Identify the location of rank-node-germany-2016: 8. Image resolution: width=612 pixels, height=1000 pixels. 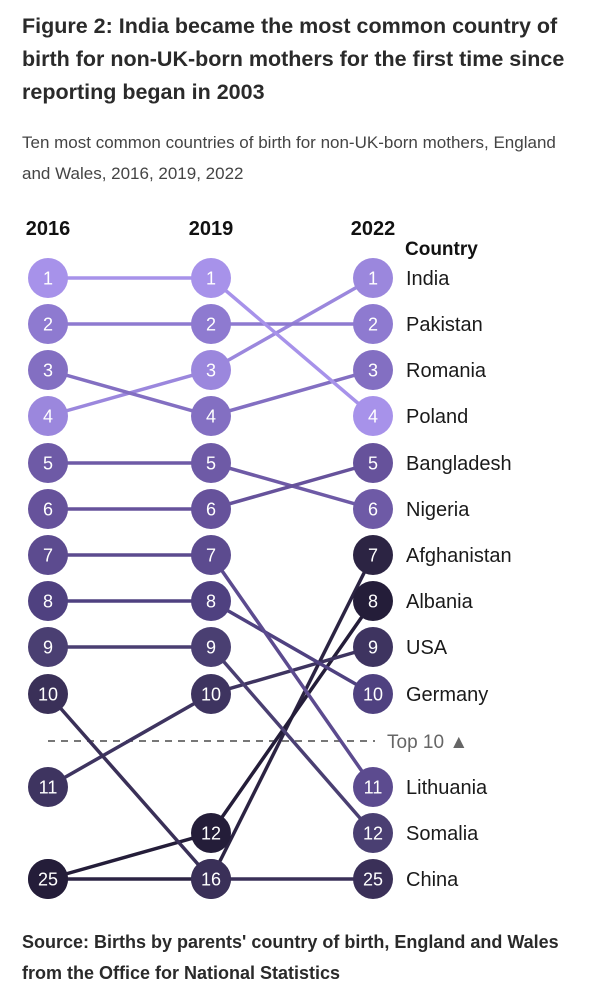
(48, 601).